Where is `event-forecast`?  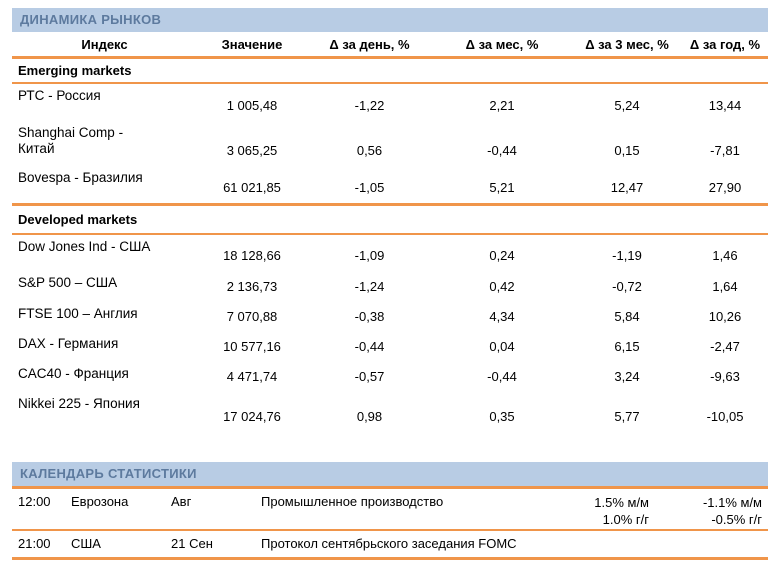 event-forecast is located at coordinates (605, 544).